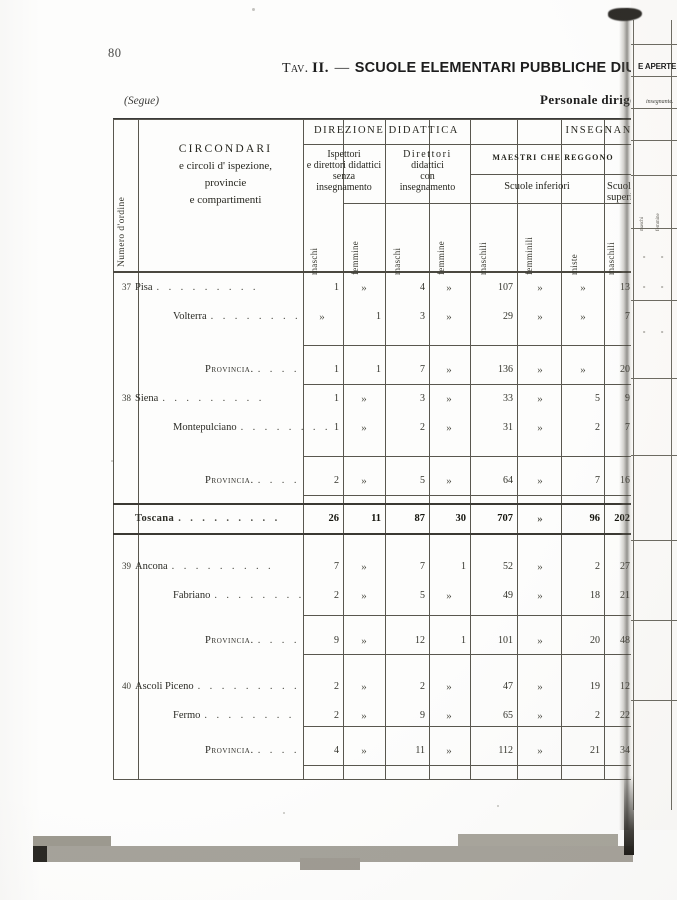 Image resolution: width=677 pixels, height=900 pixels. What do you see at coordinates (295, 68) in the screenshot?
I see `title-prefix: Tav.` at bounding box center [295, 68].